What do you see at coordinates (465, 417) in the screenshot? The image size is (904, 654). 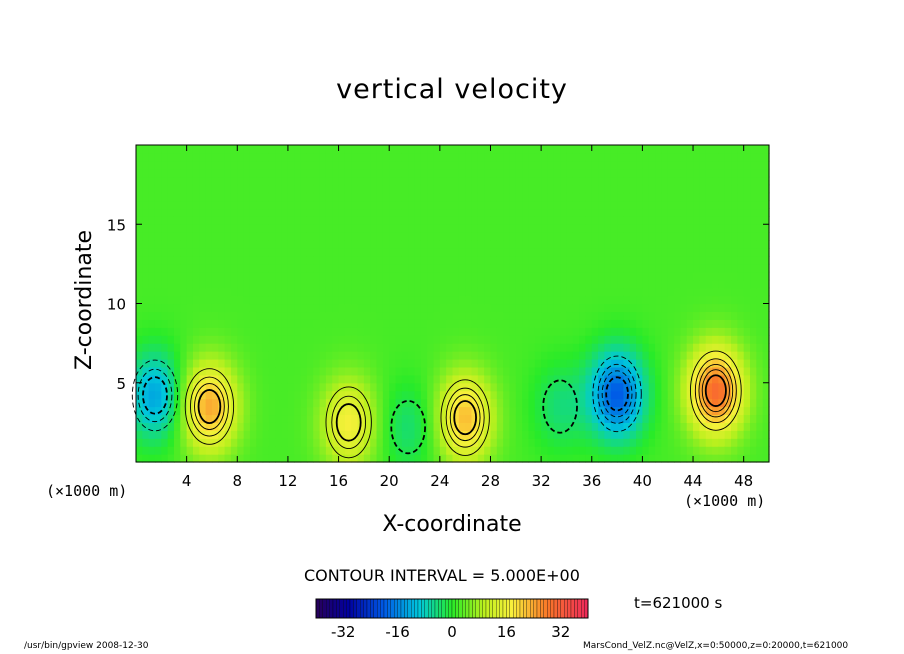 I see `contour-line` at bounding box center [465, 417].